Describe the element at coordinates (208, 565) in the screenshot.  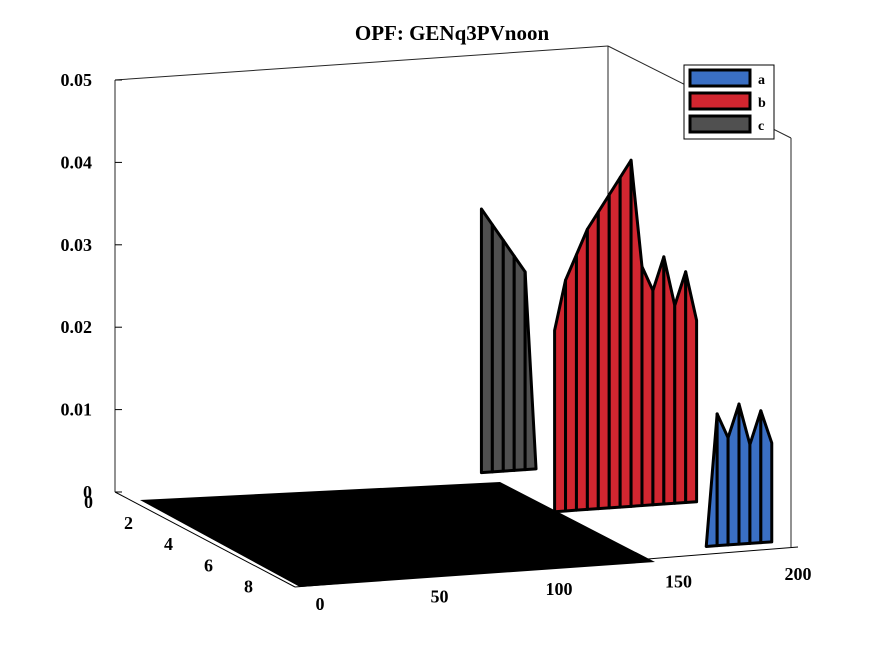
I see `y-tick-label: 6` at that location.